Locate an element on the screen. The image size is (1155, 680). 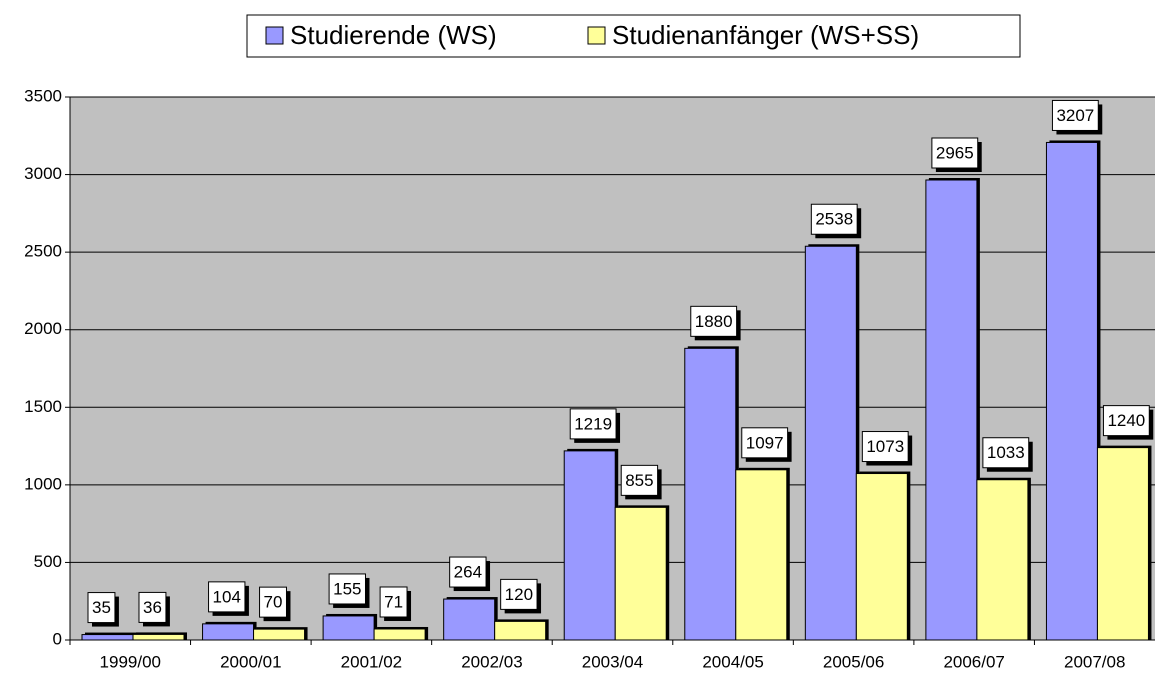
data-label: 2965 is located at coordinates (955, 152).